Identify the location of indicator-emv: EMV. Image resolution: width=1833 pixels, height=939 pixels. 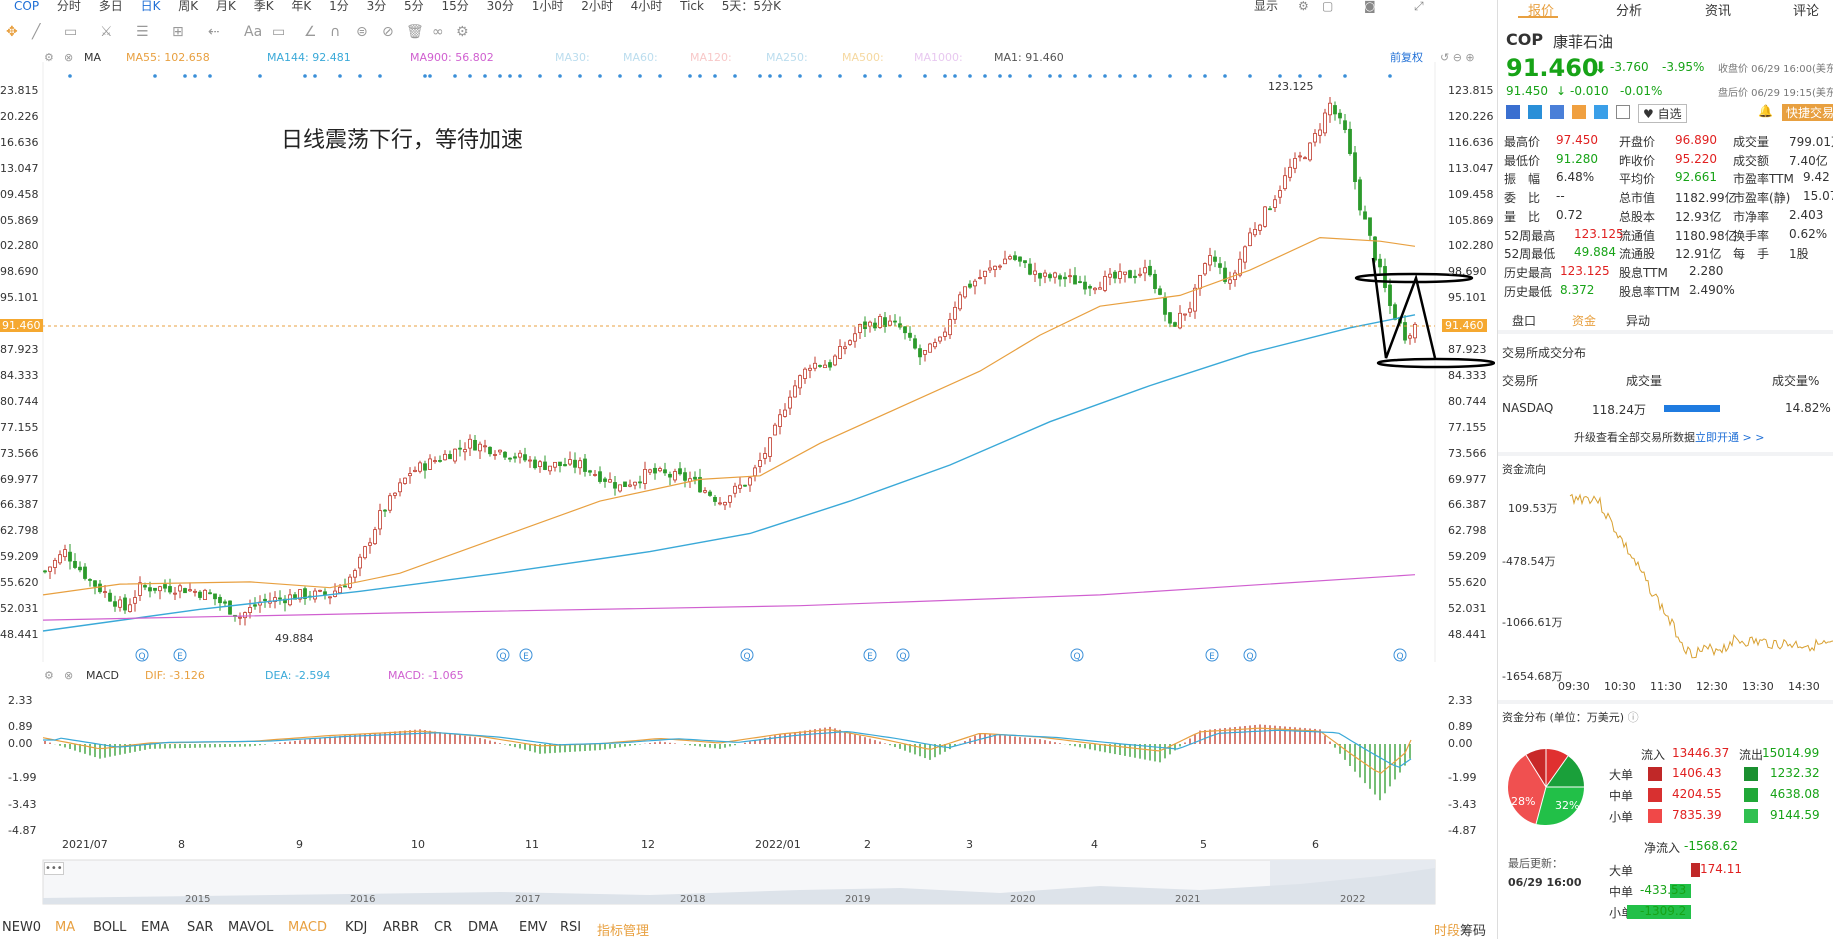
(533, 927).